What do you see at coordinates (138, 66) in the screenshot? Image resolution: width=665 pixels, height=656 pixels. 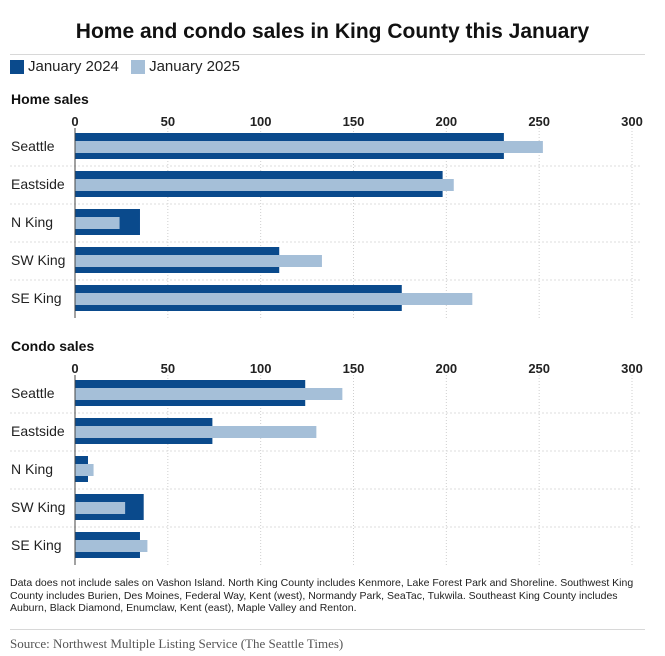 I see `legend-swatch-2025` at bounding box center [138, 66].